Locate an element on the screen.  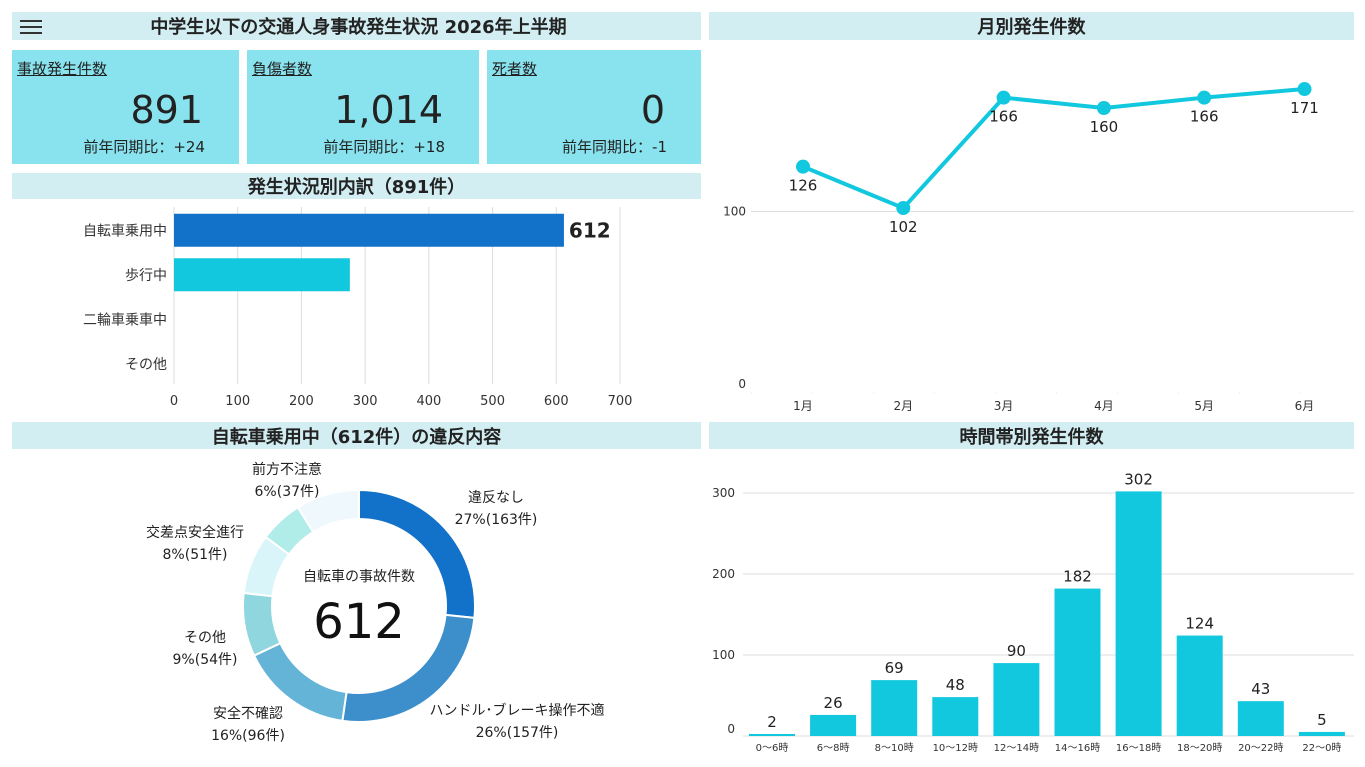
data-label: 90 is located at coordinates (1016, 651).